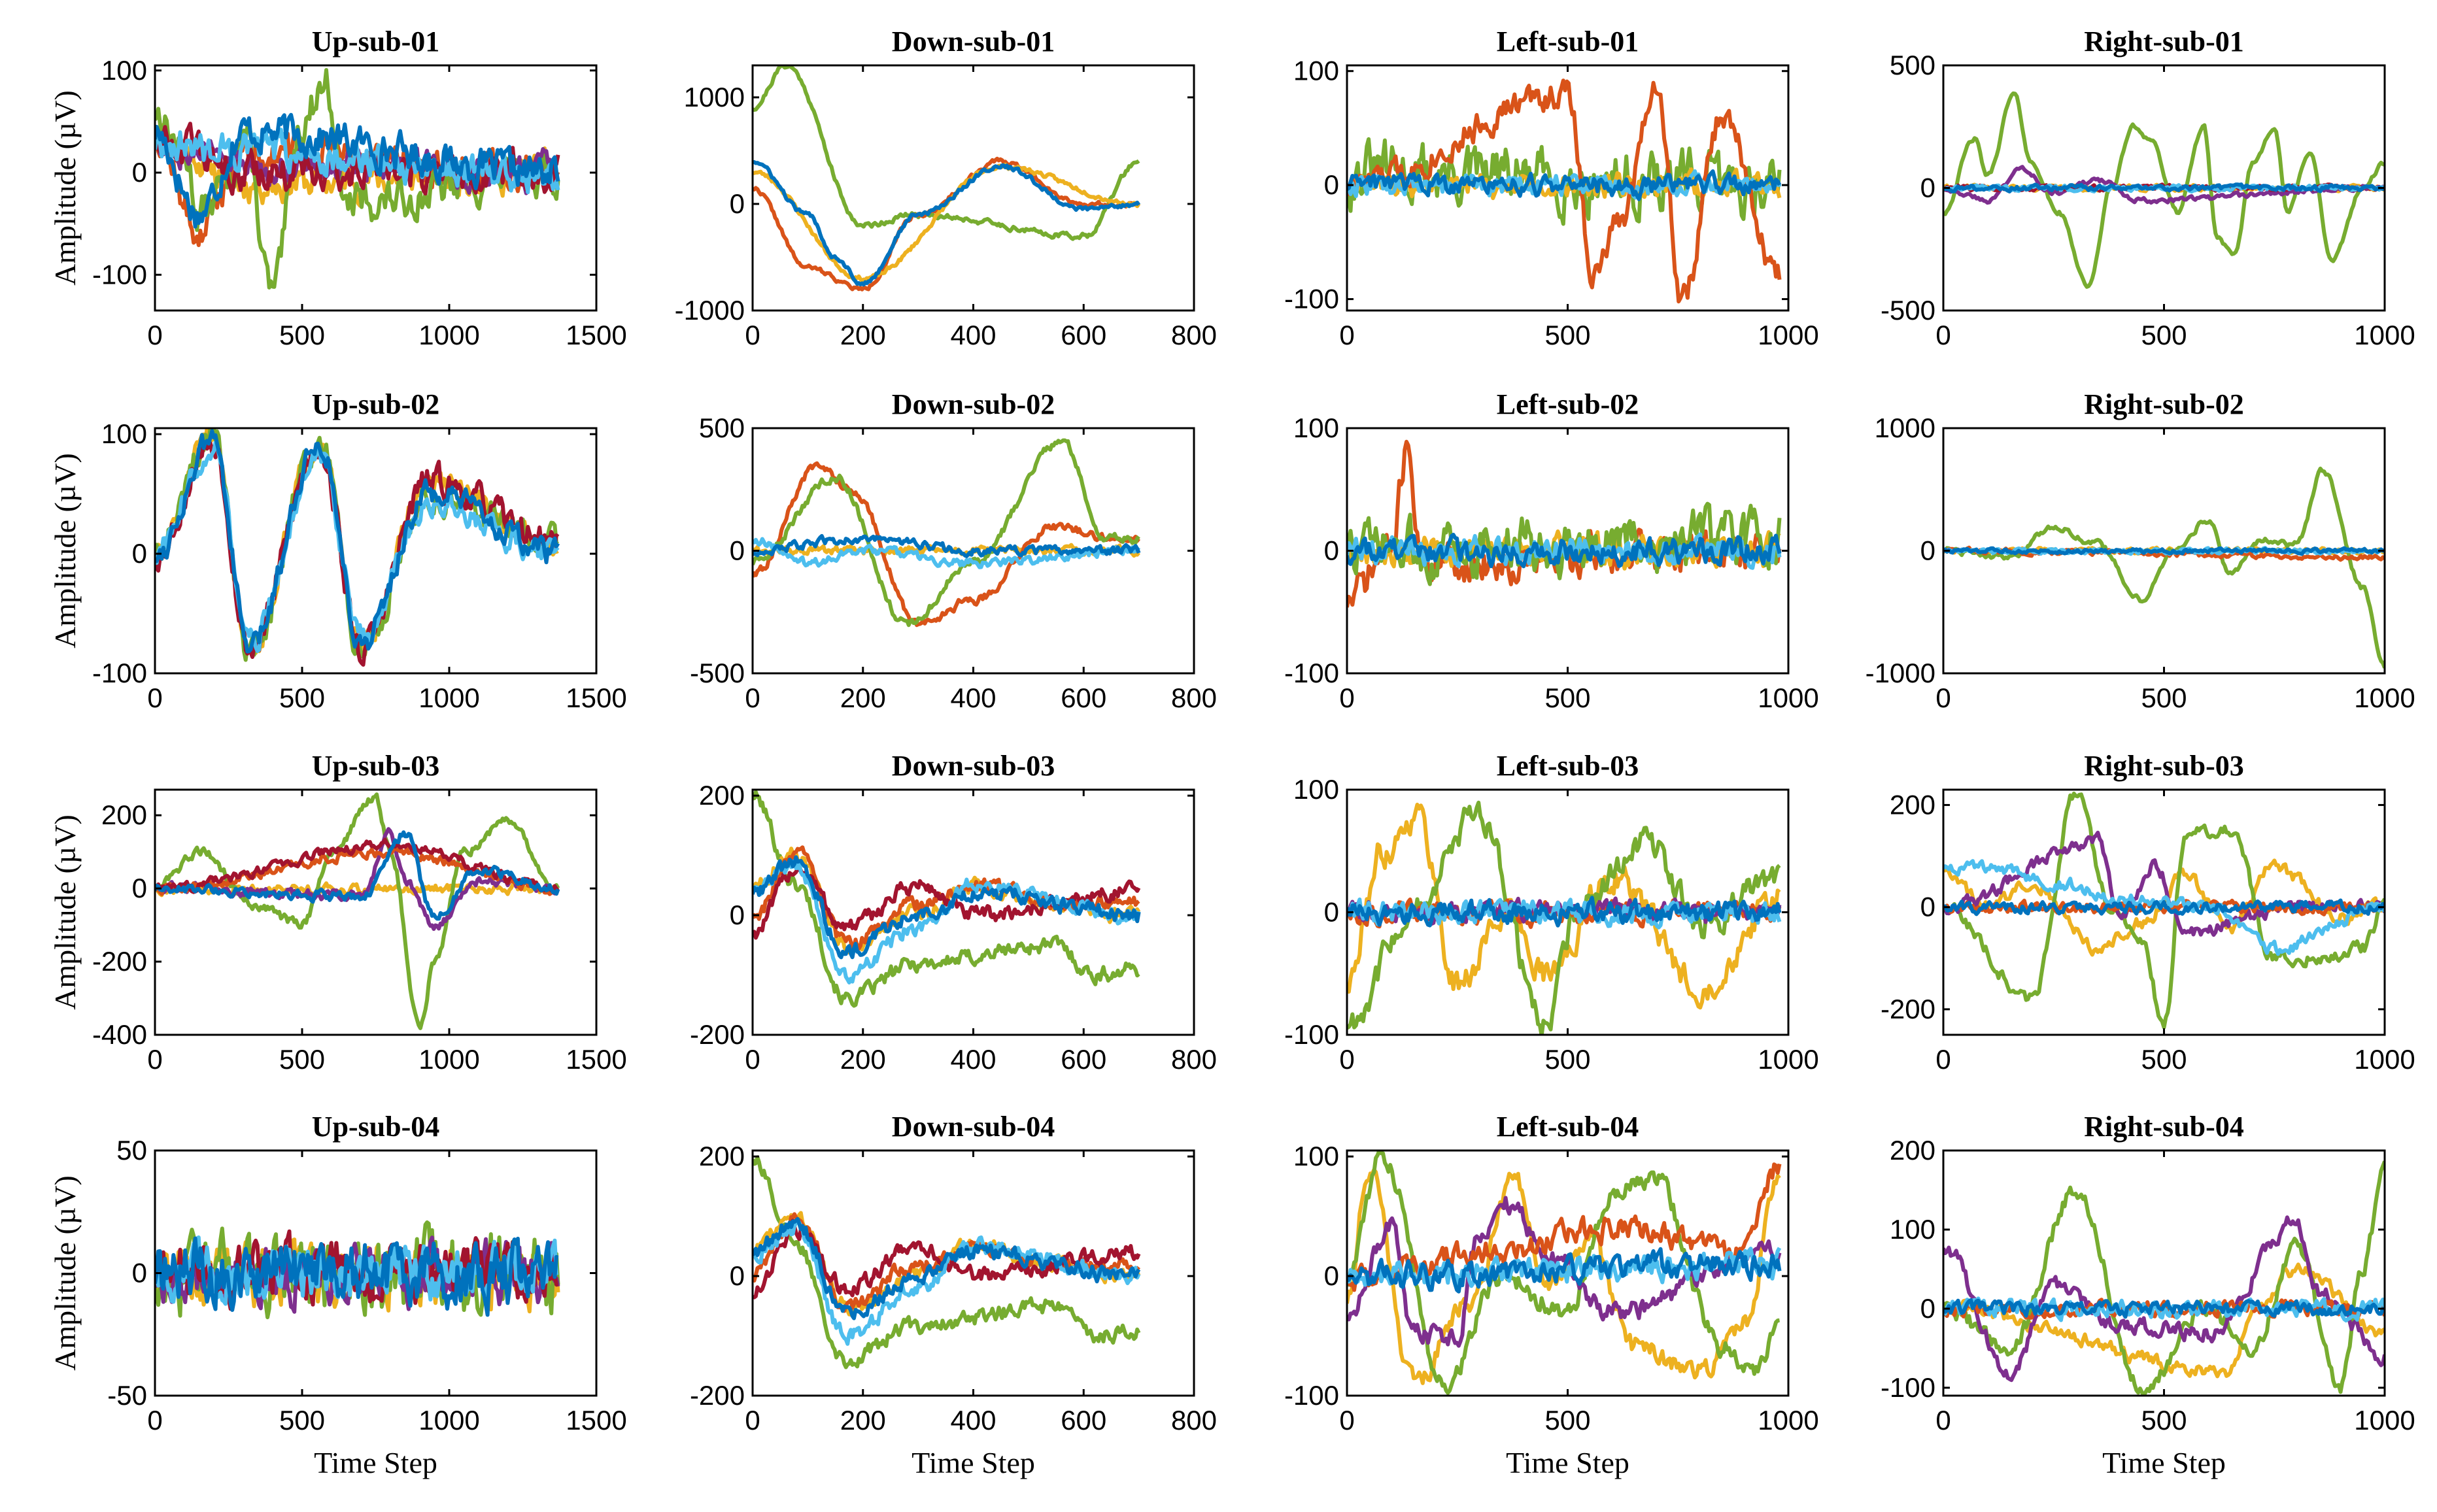  What do you see at coordinates (131, 1150) in the screenshot?
I see `y-tick-label: 50` at bounding box center [131, 1150].